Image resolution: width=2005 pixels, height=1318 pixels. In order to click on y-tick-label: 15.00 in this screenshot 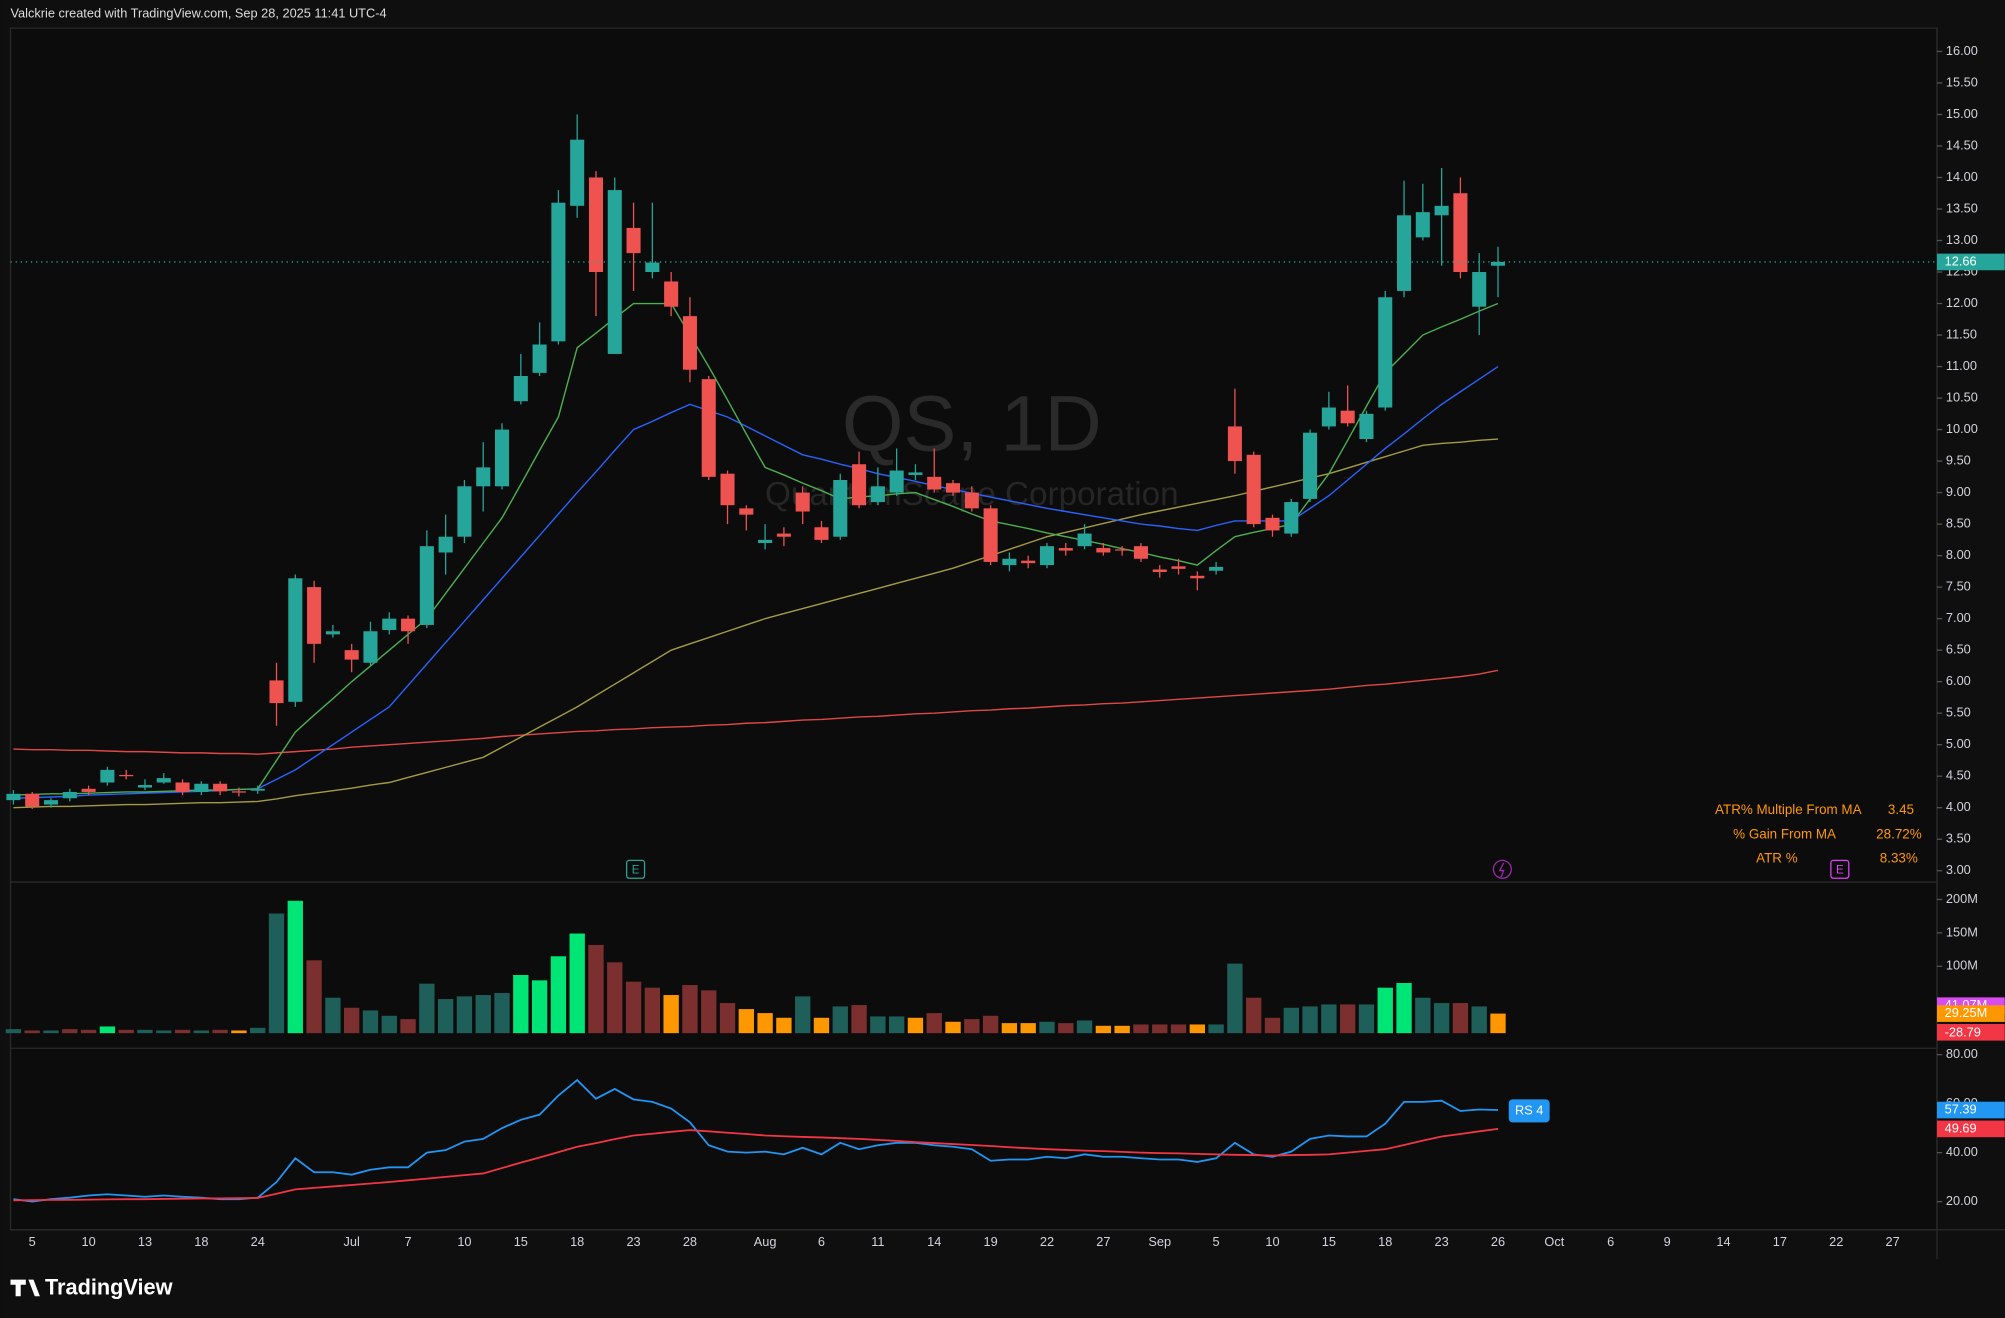, I will do `click(1962, 113)`.